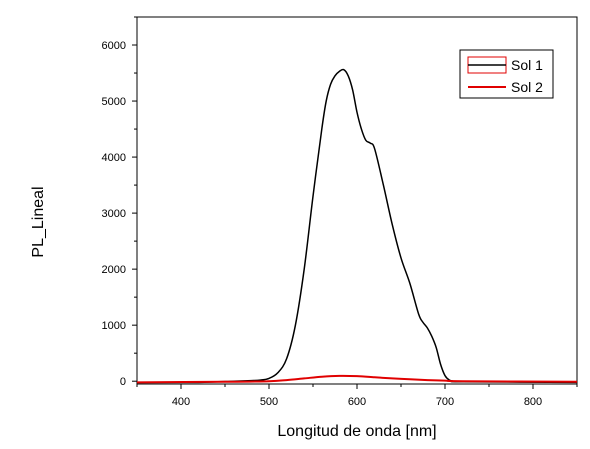 The image size is (590, 449). I want to click on x-tick-label: 700, so click(445, 402).